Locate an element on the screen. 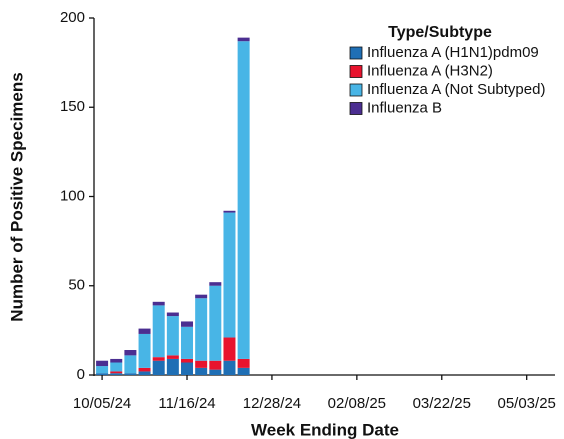 This screenshot has width=564, height=439. x-tick-label: 02/08/25 is located at coordinates (357, 403).